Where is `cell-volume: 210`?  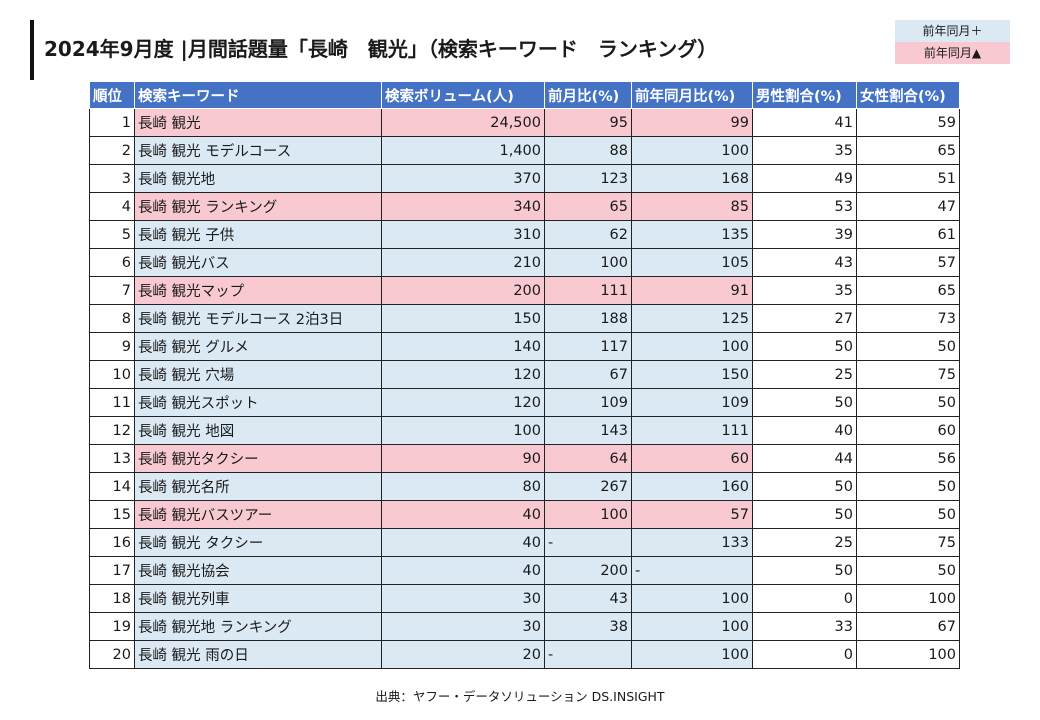 cell-volume: 210 is located at coordinates (463, 262).